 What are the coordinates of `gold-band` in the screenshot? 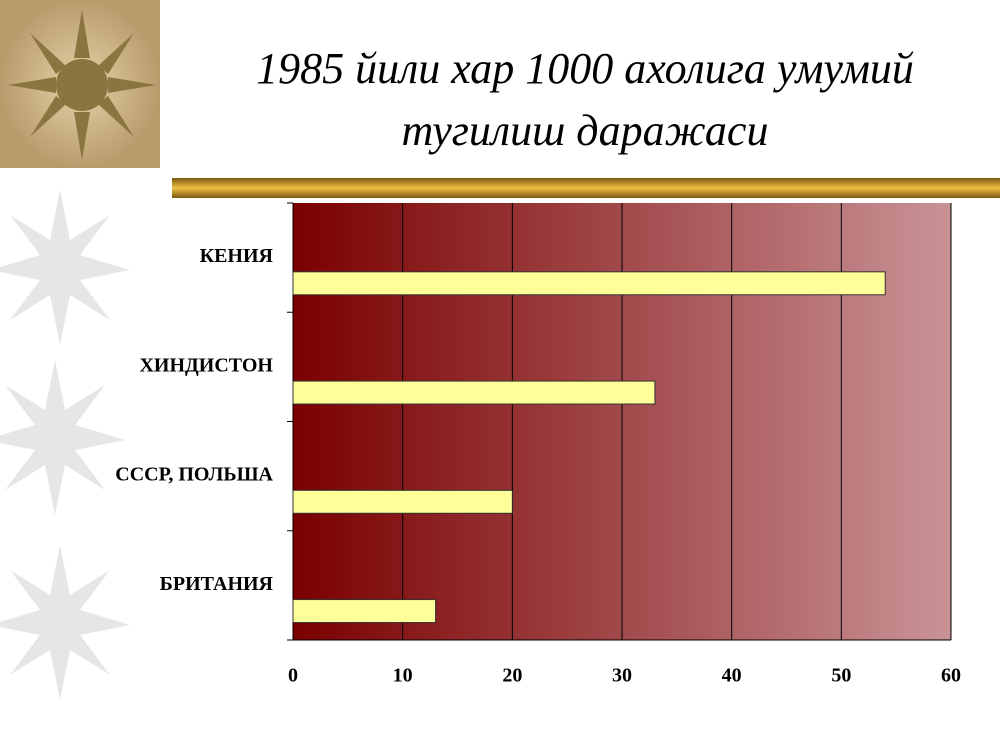 It's located at (586, 188).